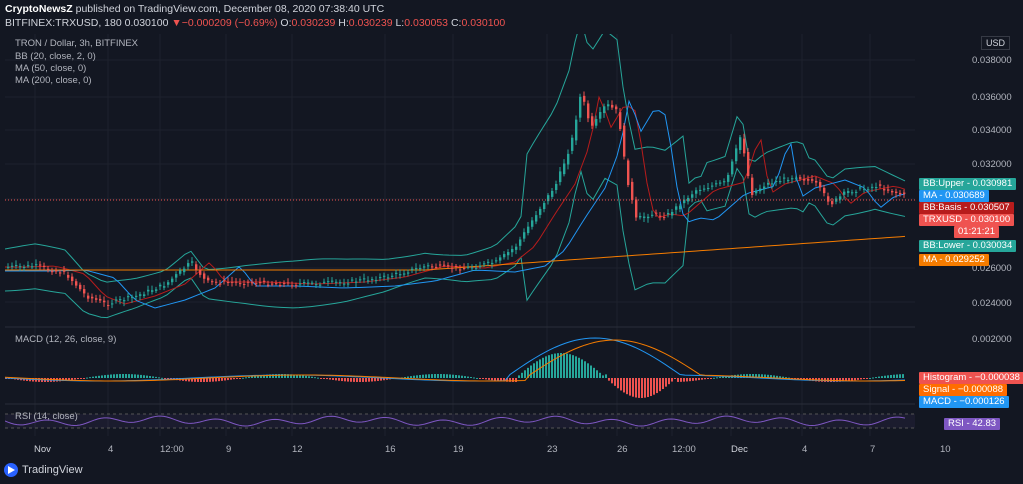 Image resolution: width=1023 pixels, height=484 pixels. What do you see at coordinates (66, 339) in the screenshot?
I see `legend-macd: MACD (12, 26, close, 9)` at bounding box center [66, 339].